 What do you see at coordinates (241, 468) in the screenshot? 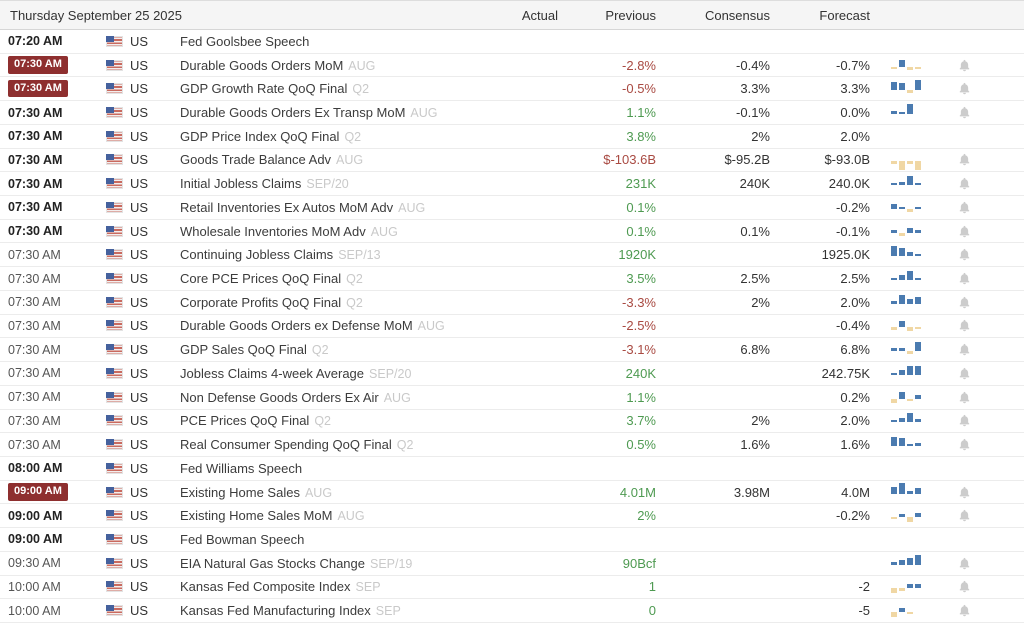
I see `event-name: Fed Williams Speech` at bounding box center [241, 468].